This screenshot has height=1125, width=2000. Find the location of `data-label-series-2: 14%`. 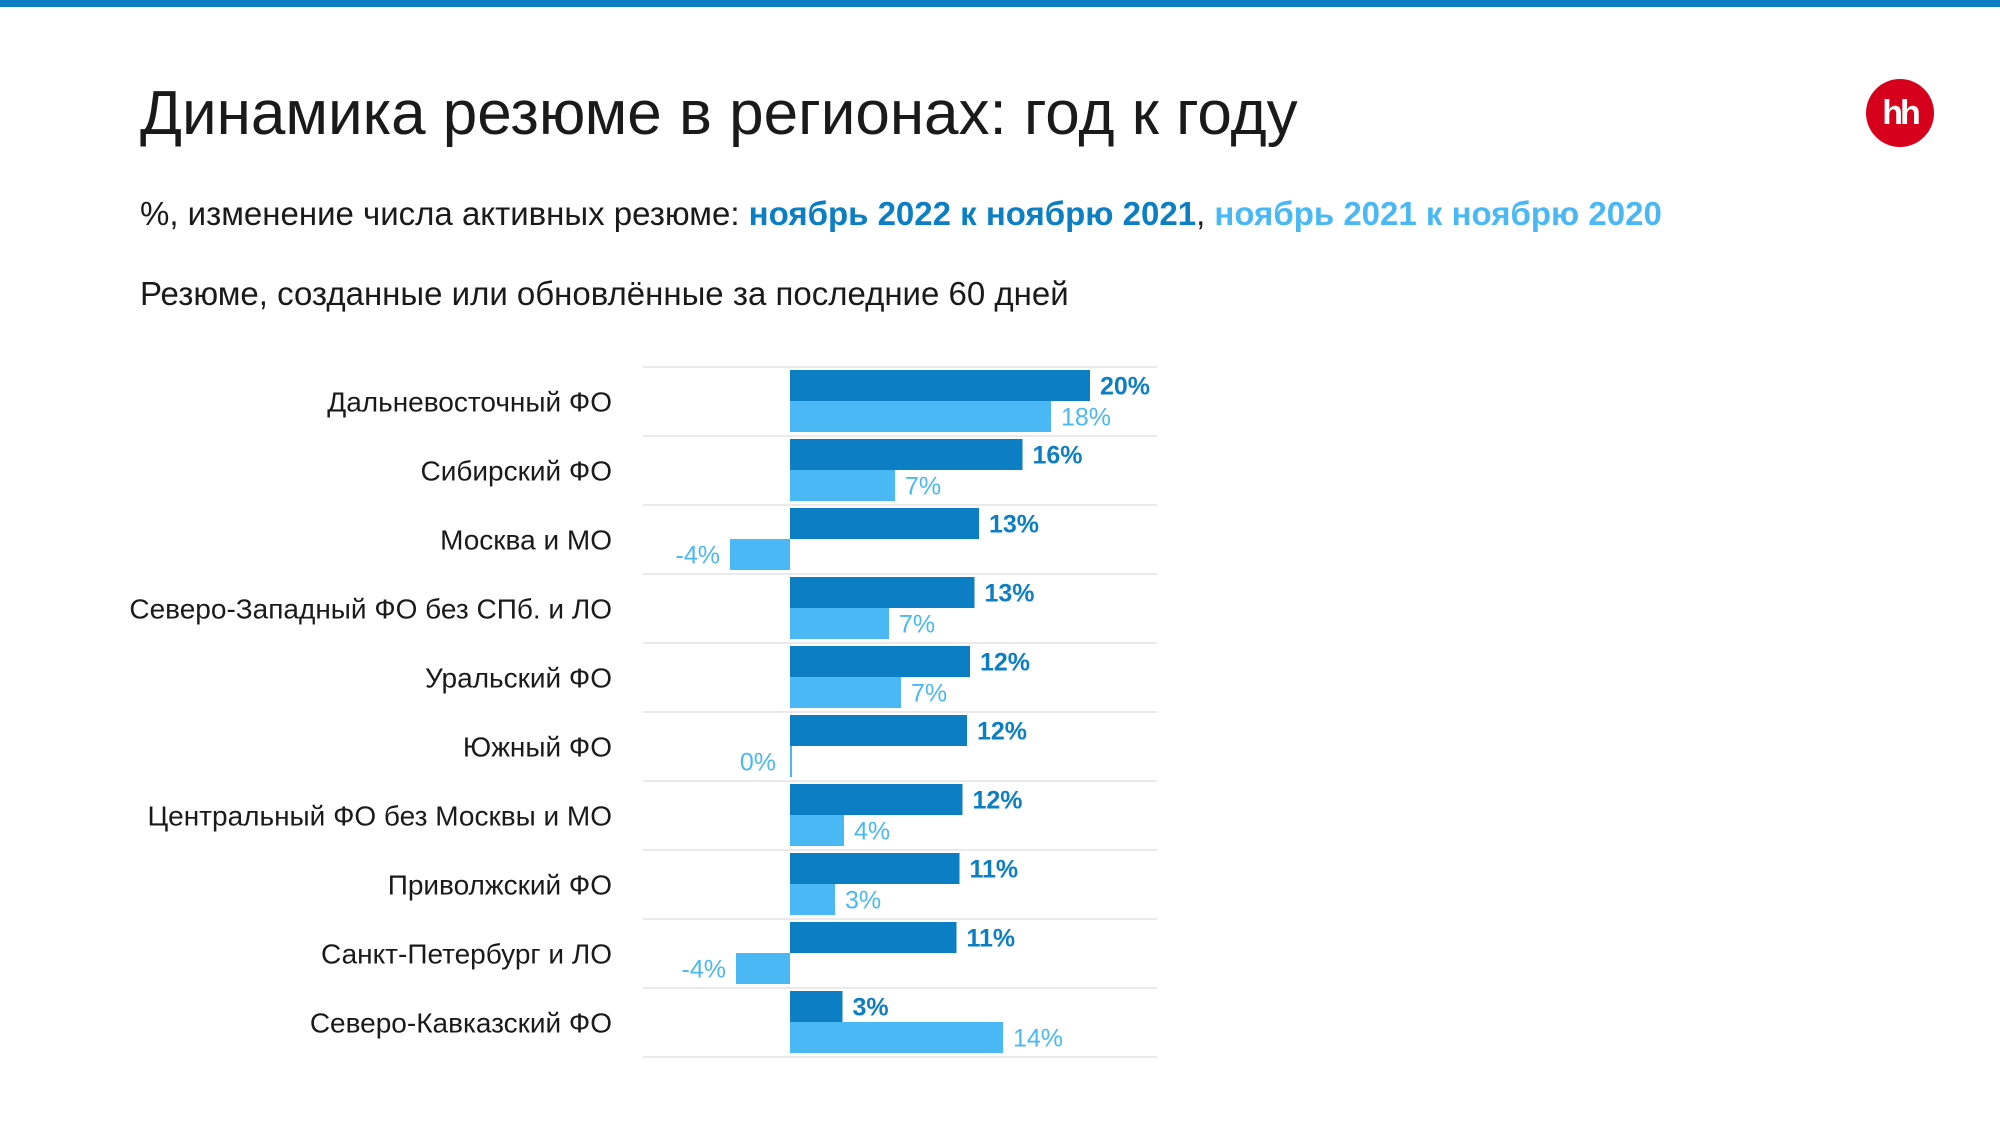

data-label-series-2: 14% is located at coordinates (1038, 1039).